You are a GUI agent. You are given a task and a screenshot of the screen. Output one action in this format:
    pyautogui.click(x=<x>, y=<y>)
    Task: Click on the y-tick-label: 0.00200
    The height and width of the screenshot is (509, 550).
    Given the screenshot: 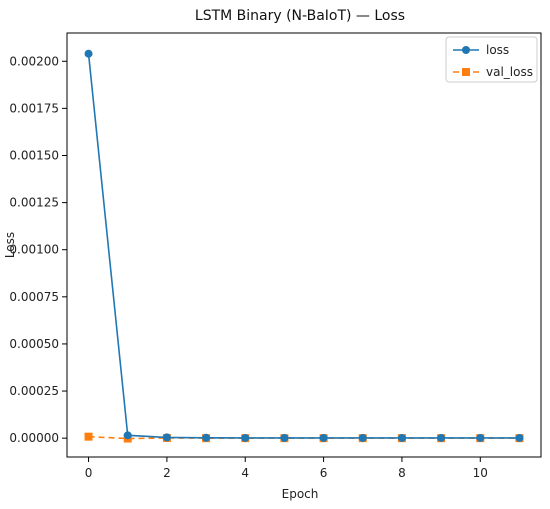 What is the action you would take?
    pyautogui.click(x=34, y=61)
    